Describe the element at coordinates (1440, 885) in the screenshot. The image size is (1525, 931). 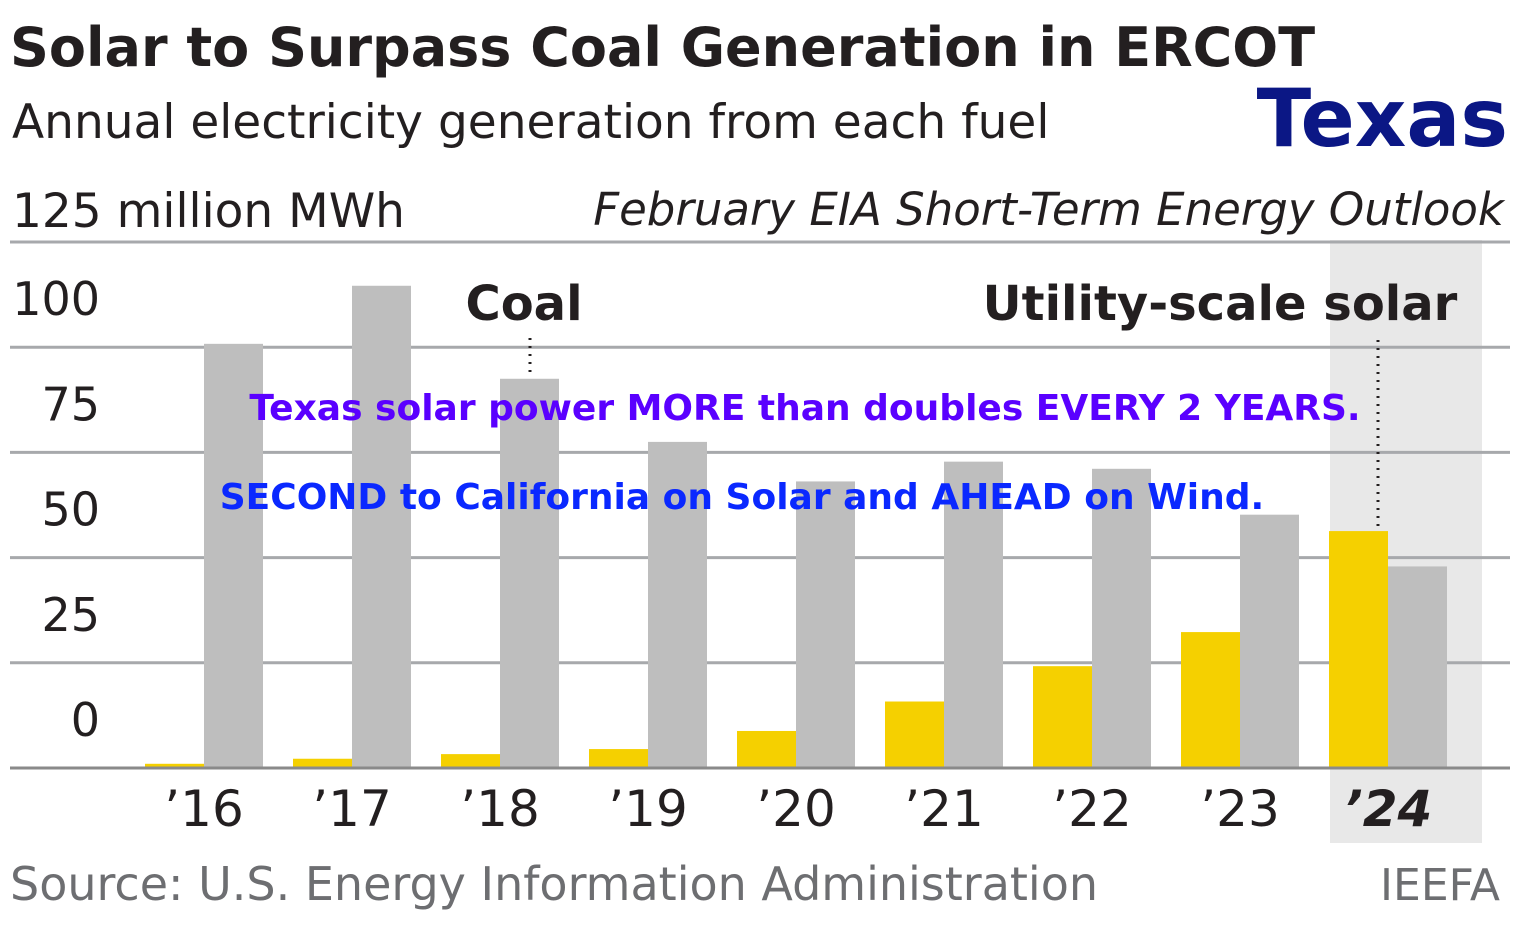
I see `credit-label: IEEFA` at that location.